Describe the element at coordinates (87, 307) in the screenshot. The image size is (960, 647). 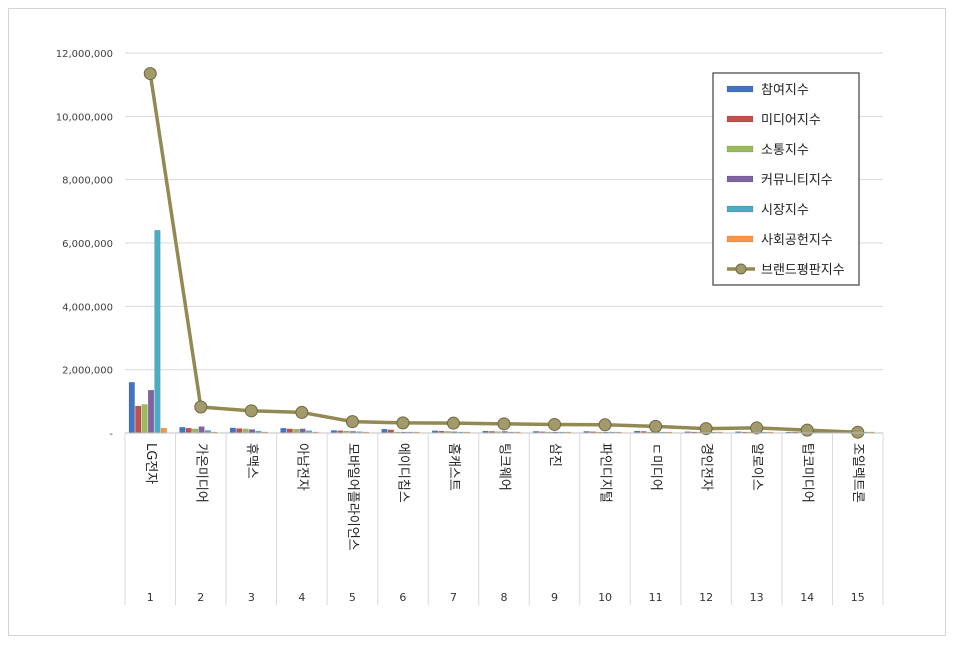
I see `y-tick-label: 4,000,000` at that location.